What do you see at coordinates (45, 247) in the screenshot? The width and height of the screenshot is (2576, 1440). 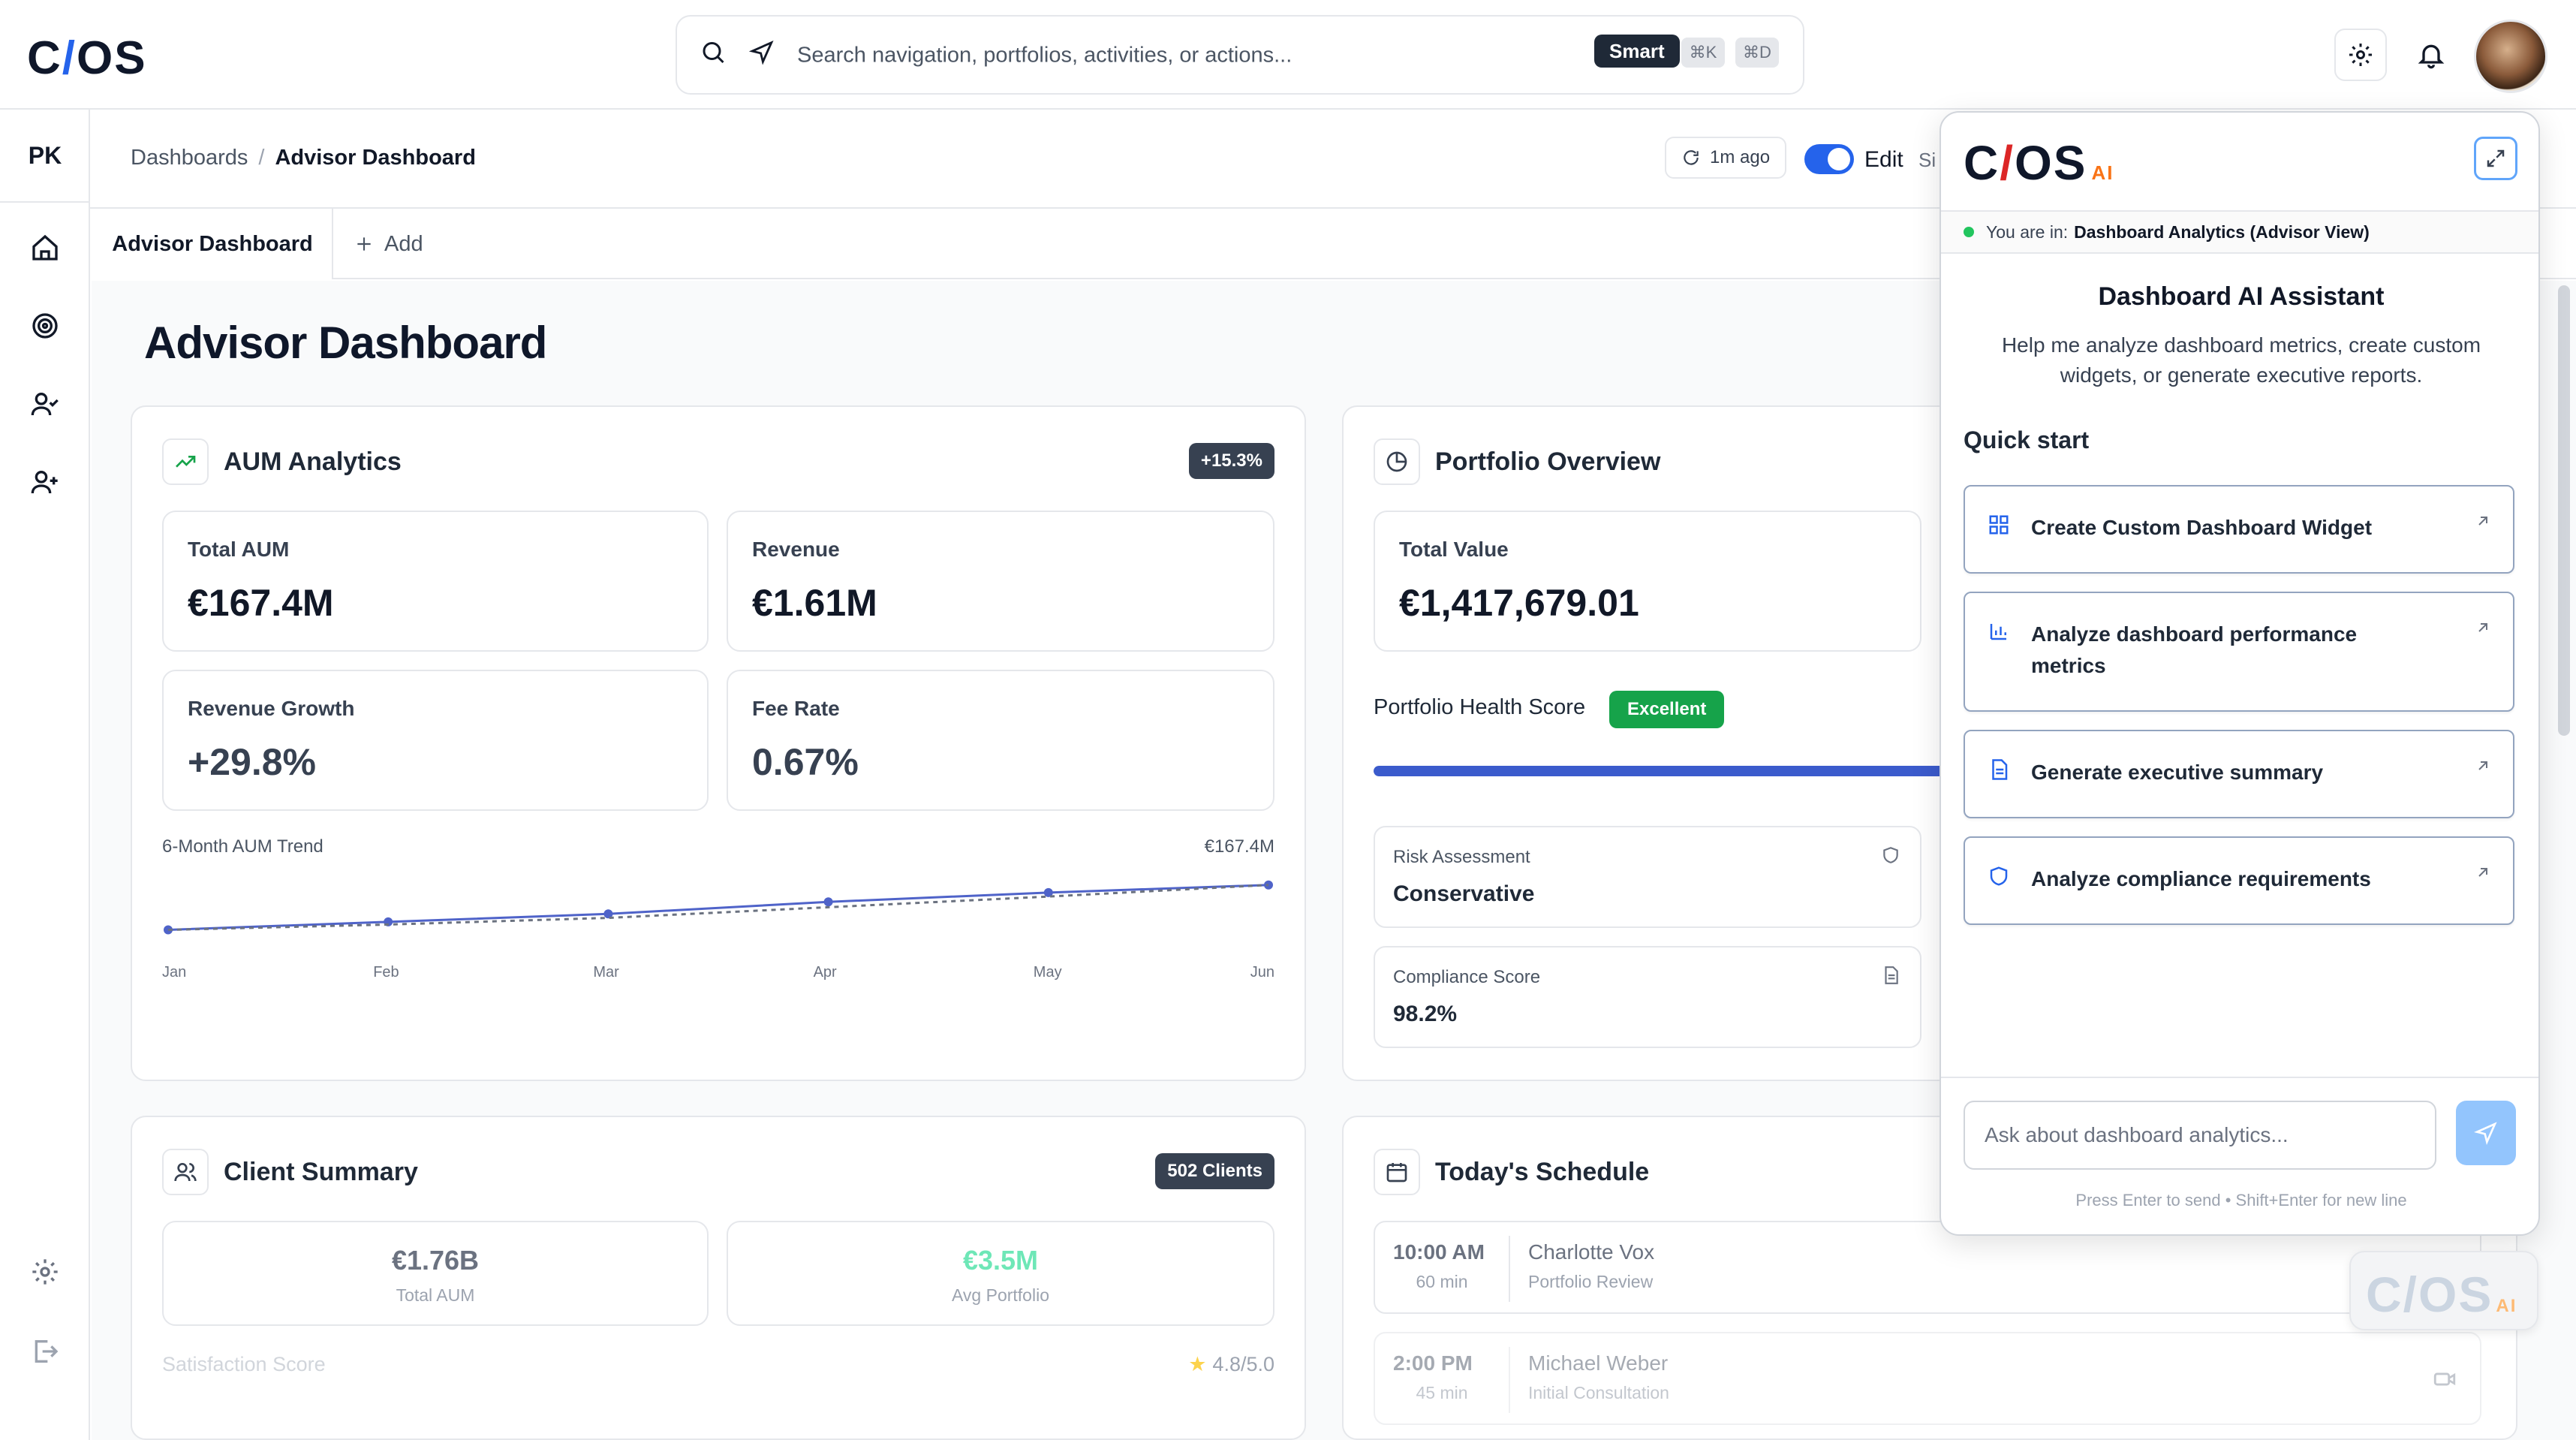 I see `sidebar-item-home` at bounding box center [45, 247].